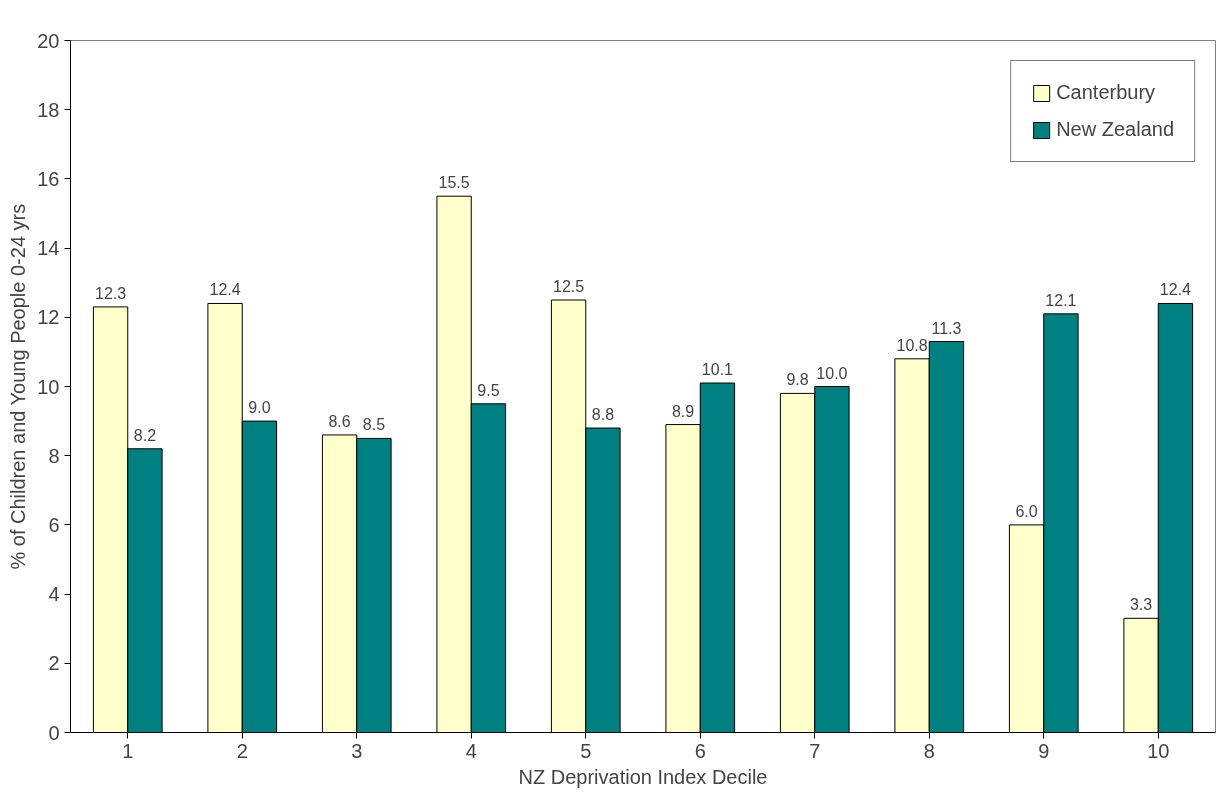  What do you see at coordinates (946, 328) in the screenshot?
I see `data-label: 11.3` at bounding box center [946, 328].